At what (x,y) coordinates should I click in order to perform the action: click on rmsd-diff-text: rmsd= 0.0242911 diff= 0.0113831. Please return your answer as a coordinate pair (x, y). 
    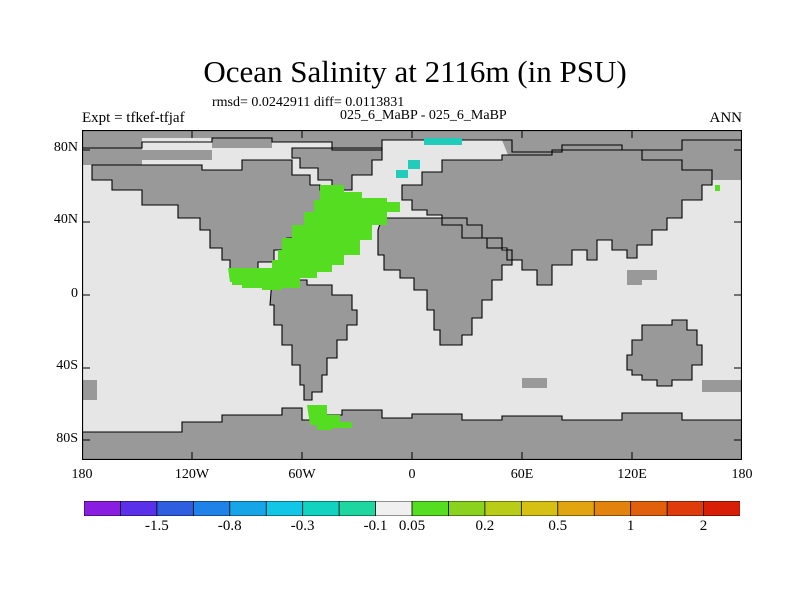
    Looking at the image, I should click on (308, 102).